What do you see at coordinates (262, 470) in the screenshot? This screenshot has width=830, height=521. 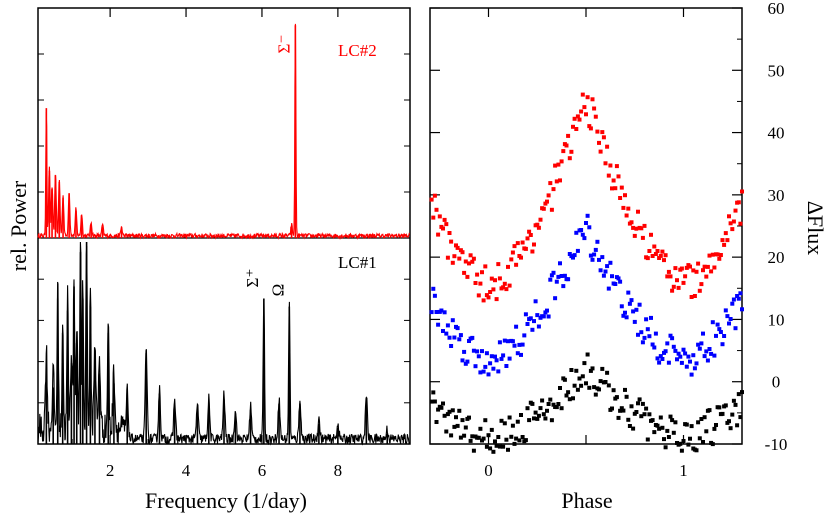 I see `x-tick-label: 6` at bounding box center [262, 470].